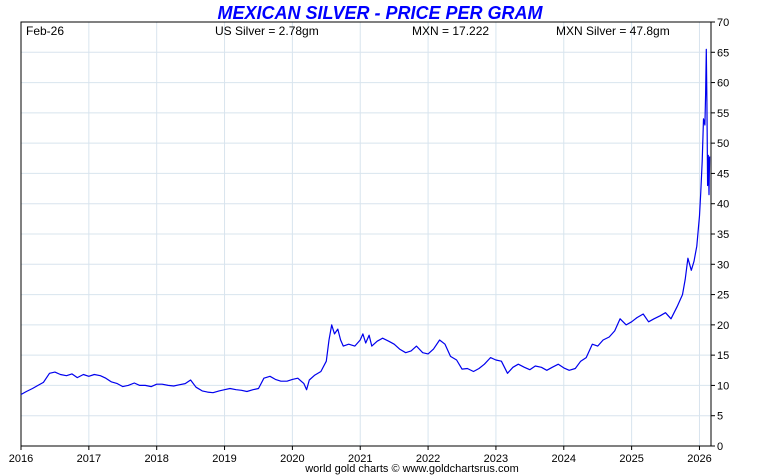  What do you see at coordinates (380, 13) in the screenshot?
I see `chart-title: MEXICAN SILVER - PRICE PER GRAM` at bounding box center [380, 13].